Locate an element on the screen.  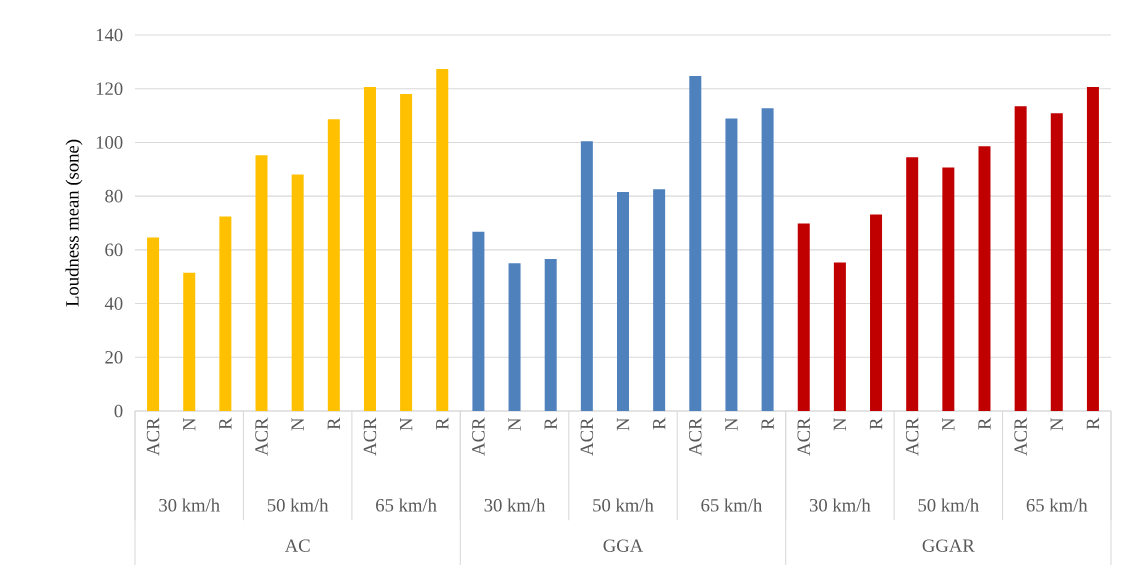
y-tick-label: 20 is located at coordinates (114, 357).